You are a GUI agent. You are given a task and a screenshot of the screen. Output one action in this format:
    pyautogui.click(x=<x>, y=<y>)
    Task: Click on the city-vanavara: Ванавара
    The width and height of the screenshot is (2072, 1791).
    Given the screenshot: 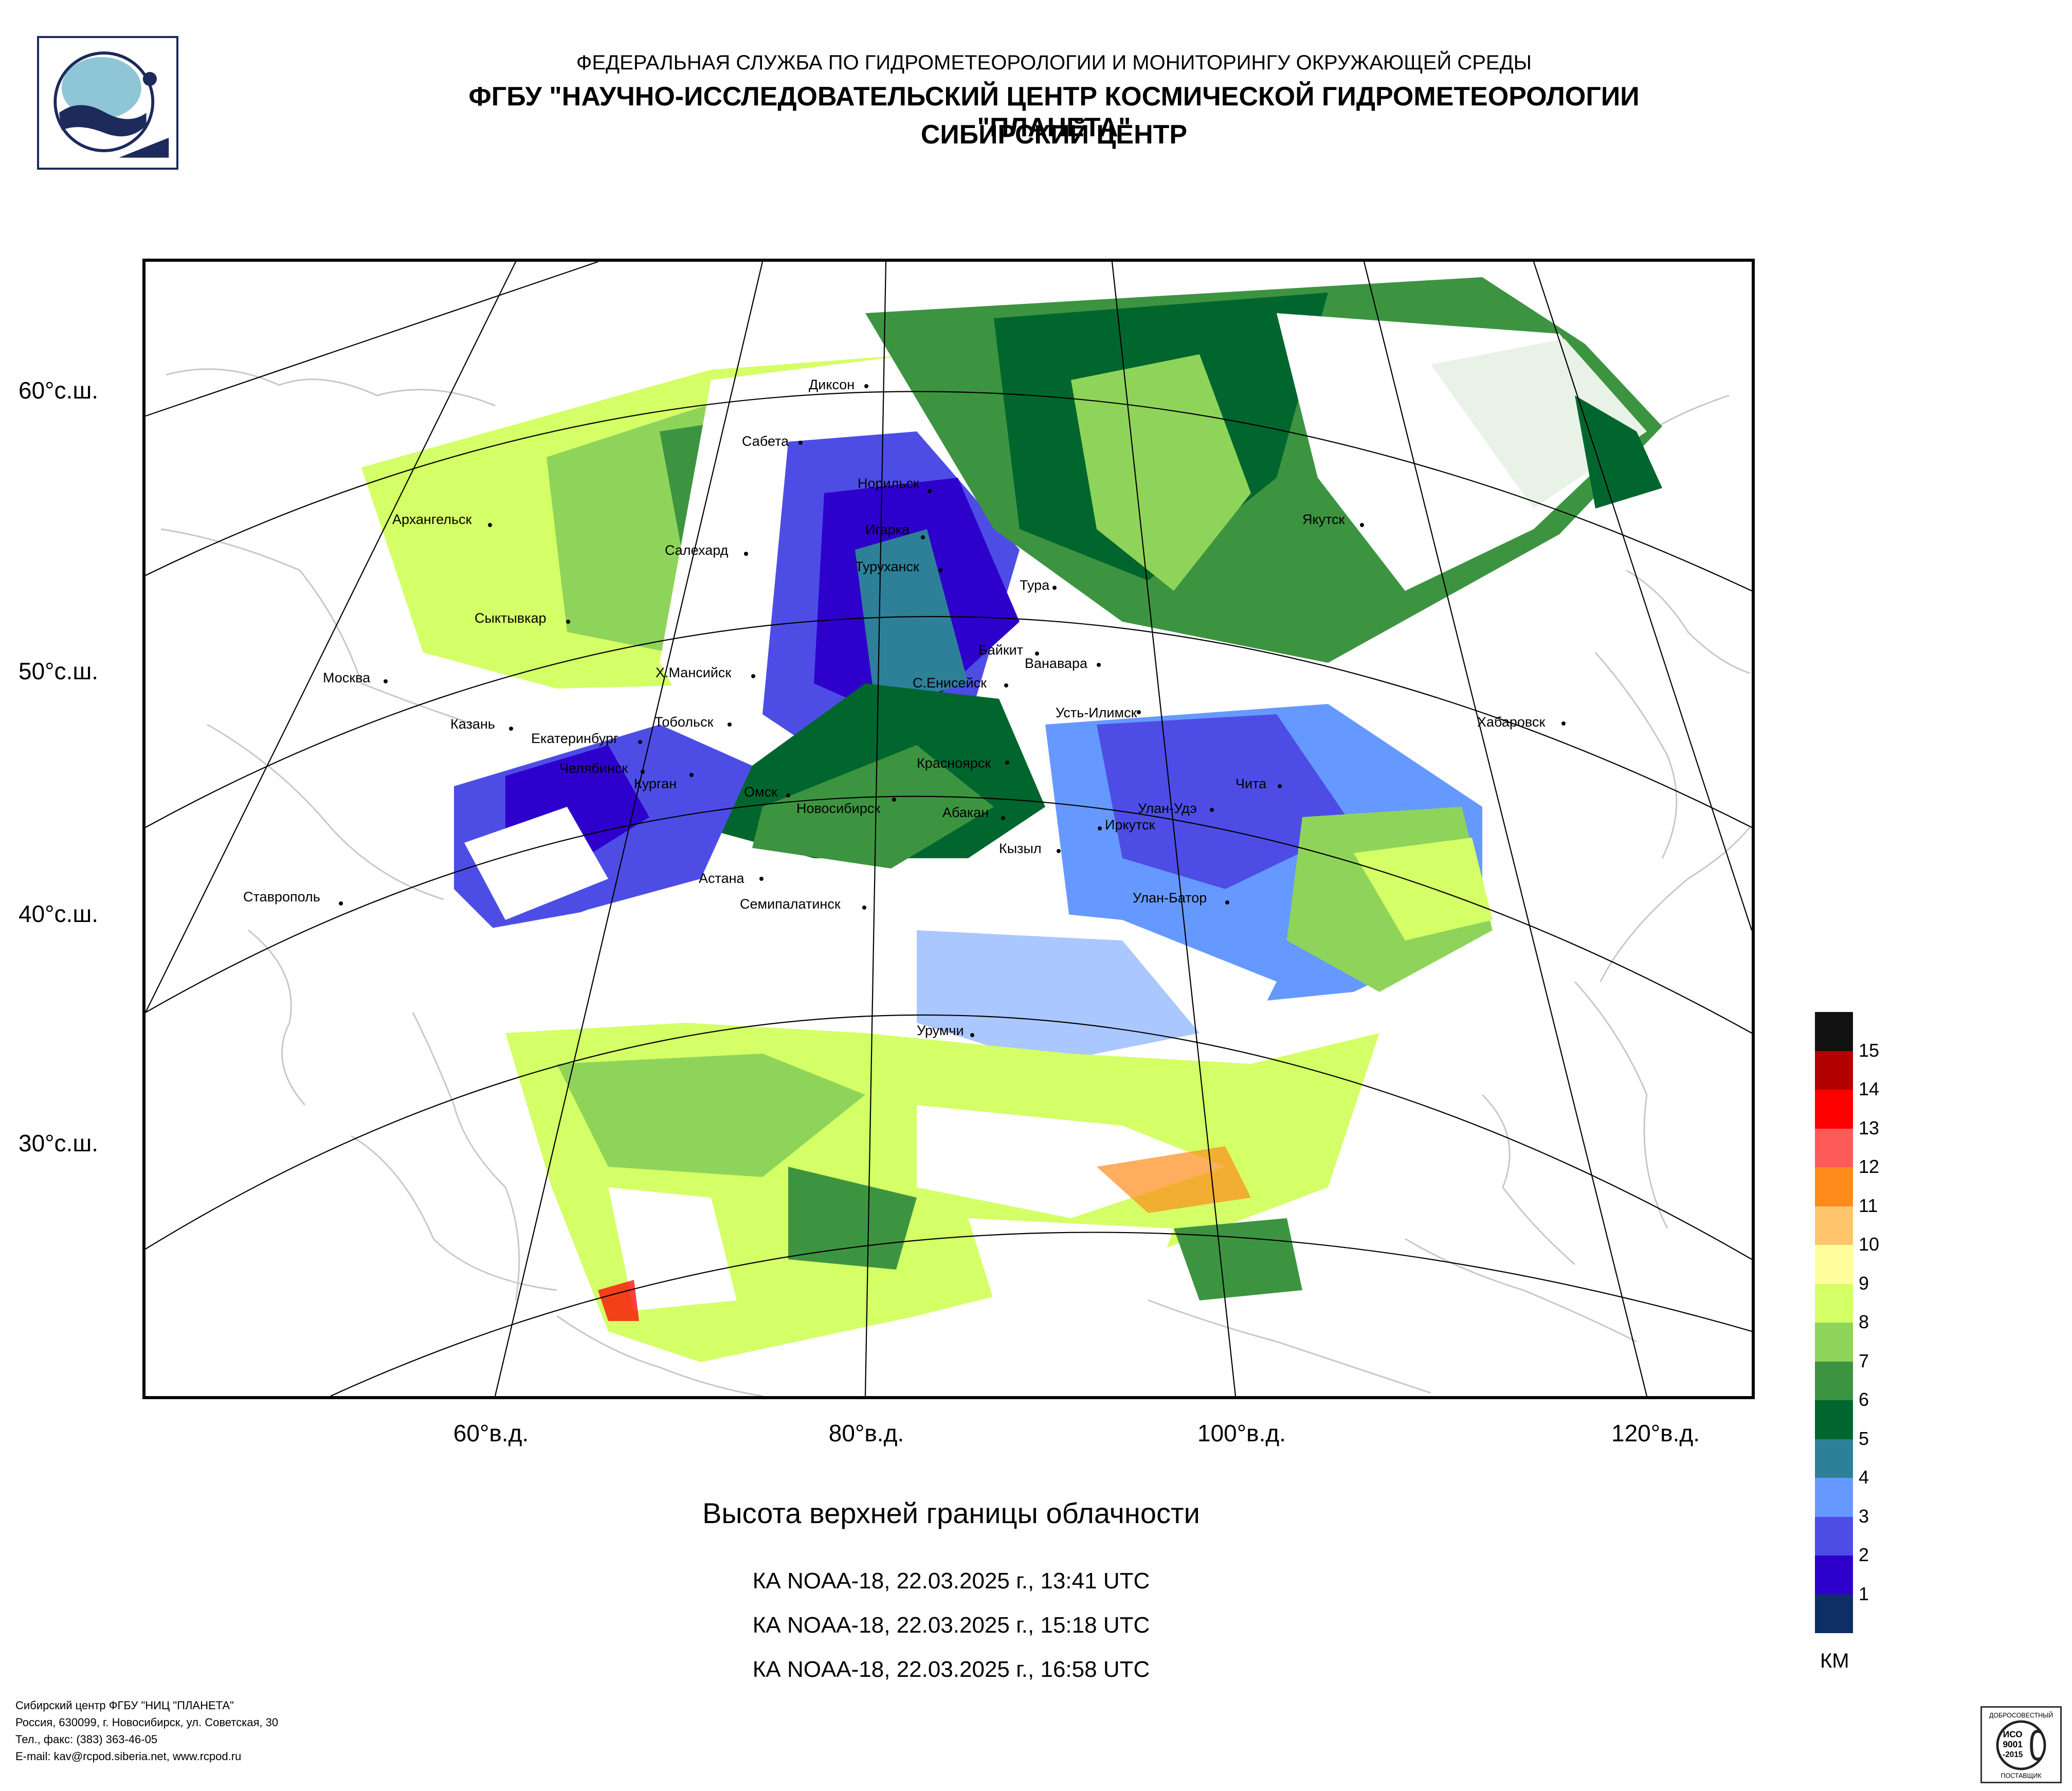 What is the action you would take?
    pyautogui.click(x=1063, y=664)
    